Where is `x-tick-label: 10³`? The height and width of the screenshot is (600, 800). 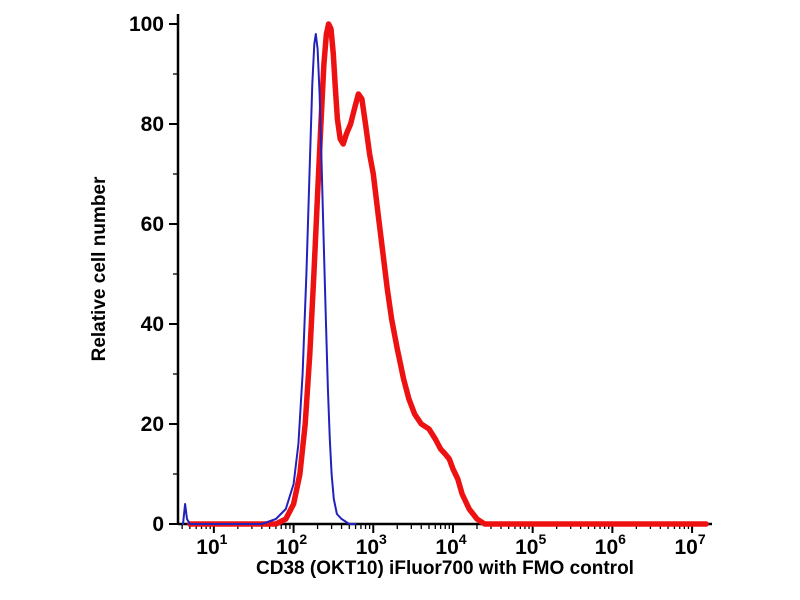
x-tick-label: 10³ is located at coordinates (371, 545).